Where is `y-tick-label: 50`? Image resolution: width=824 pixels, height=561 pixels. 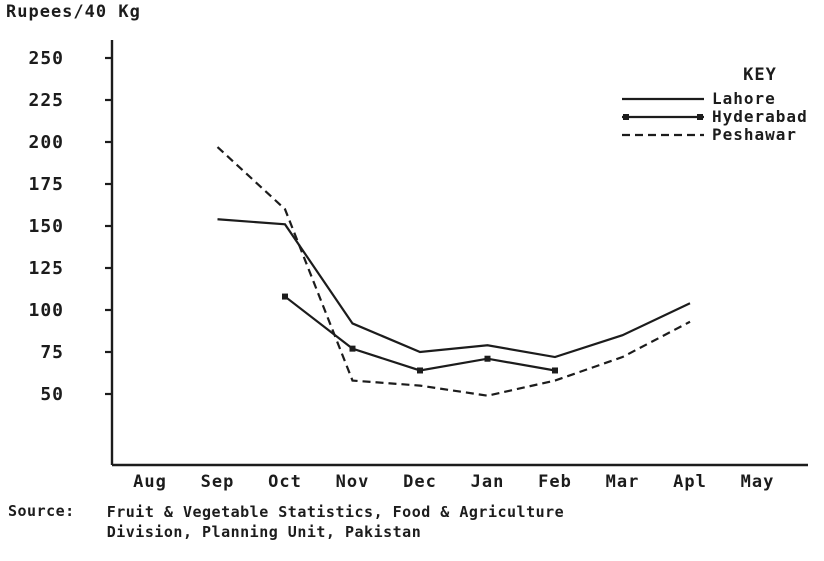
y-tick-label: 50 is located at coordinates (52, 394).